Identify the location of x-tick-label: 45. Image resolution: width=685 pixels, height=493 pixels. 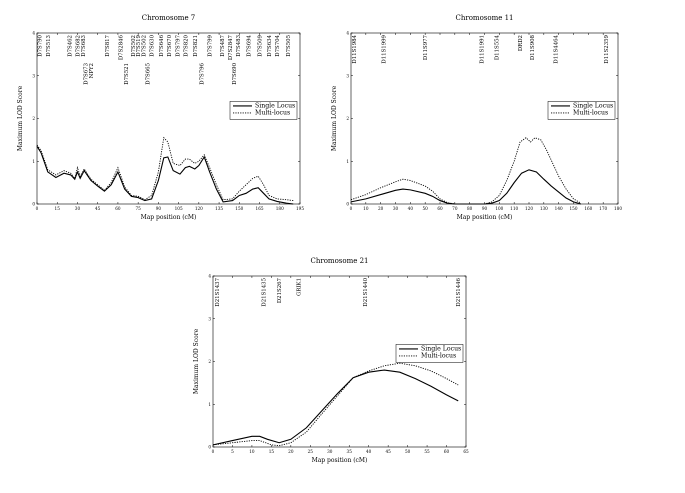
(388, 451).